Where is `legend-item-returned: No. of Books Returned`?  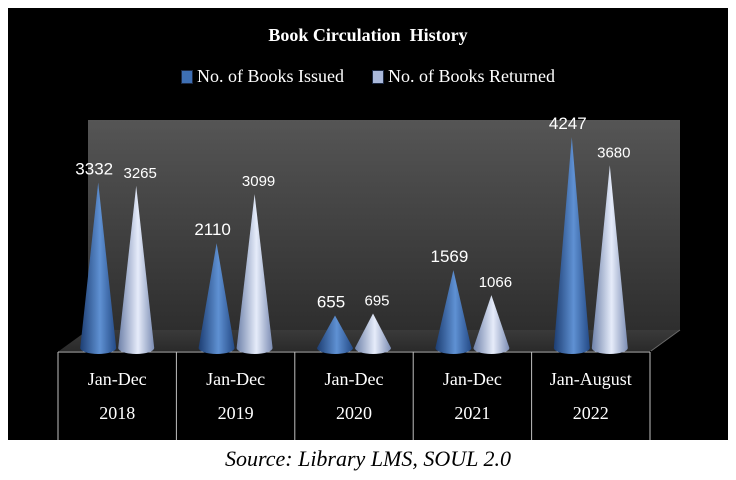
legend-item-returned: No. of Books Returned is located at coordinates (463, 76).